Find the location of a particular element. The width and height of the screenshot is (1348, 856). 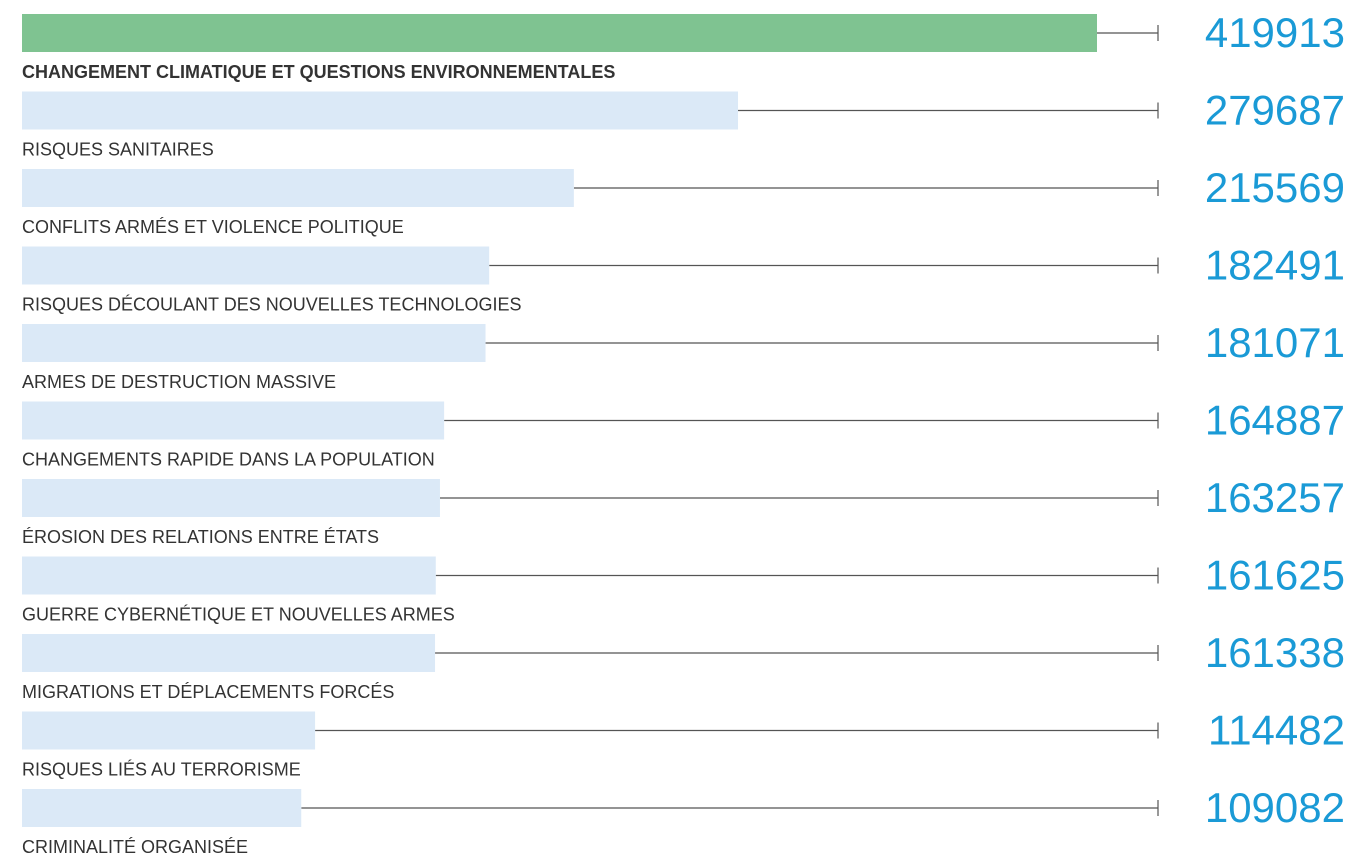

value-label: 114482 is located at coordinates (1276, 730).